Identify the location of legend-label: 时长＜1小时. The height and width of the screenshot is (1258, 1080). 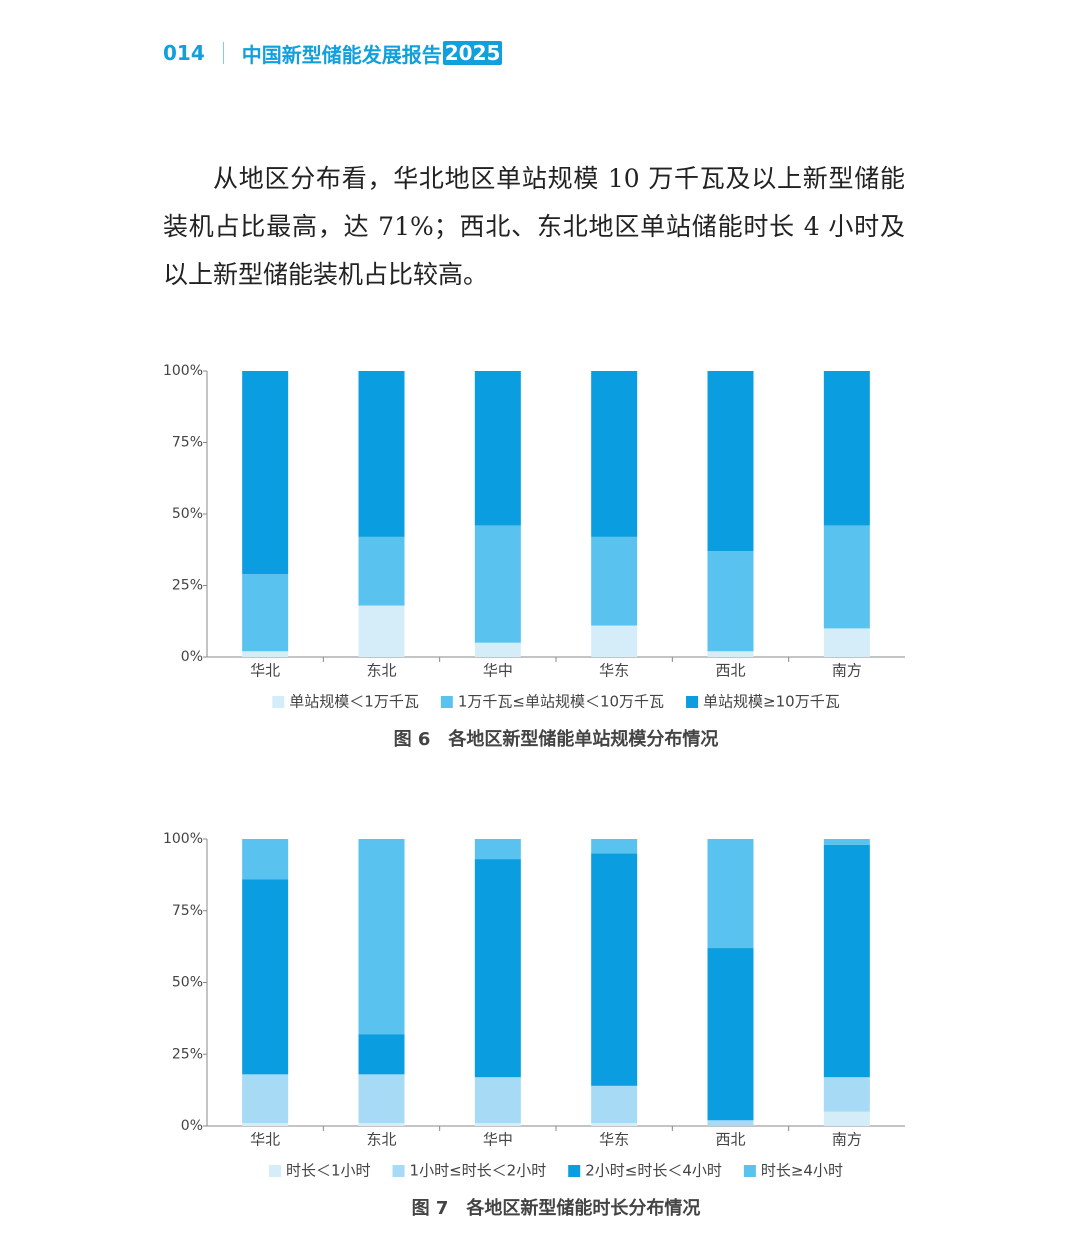
(328, 1171).